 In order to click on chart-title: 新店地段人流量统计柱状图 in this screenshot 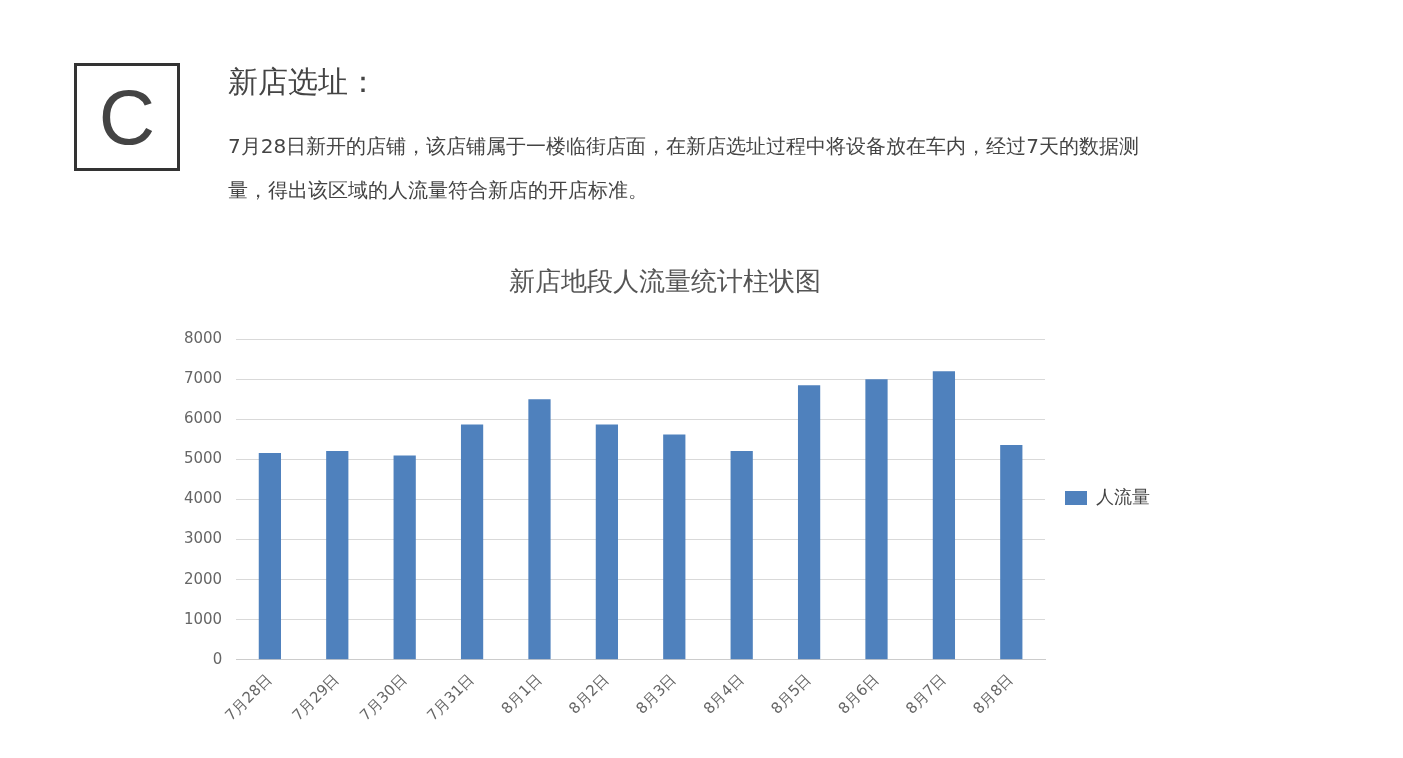, I will do `click(665, 281)`.